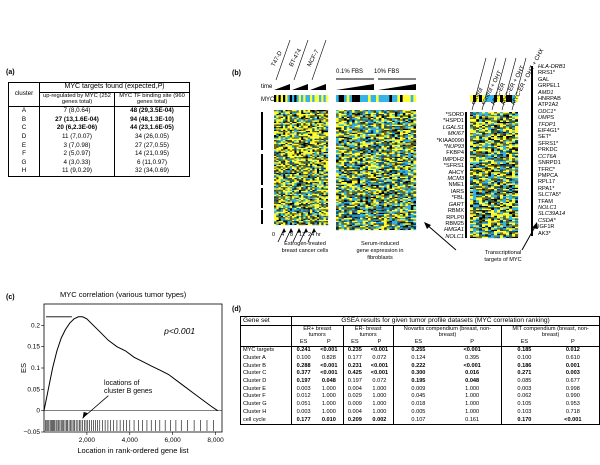 This screenshot has height=465, width=600. Describe the element at coordinates (354, 396) in the screenshot. I see `value-cell: 0.029` at that location.